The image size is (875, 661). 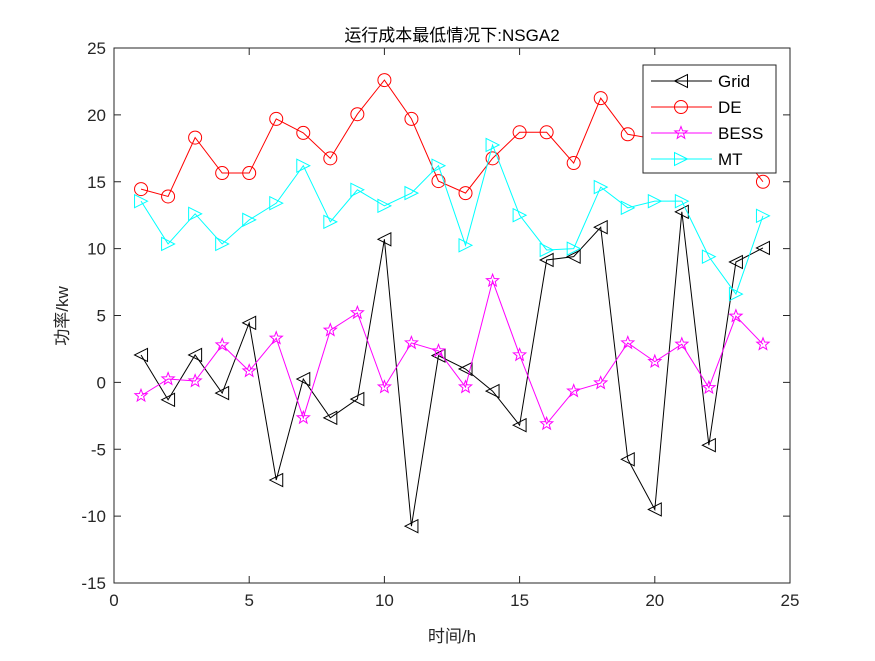 I want to click on legend-item-de: DE, so click(x=696, y=107).